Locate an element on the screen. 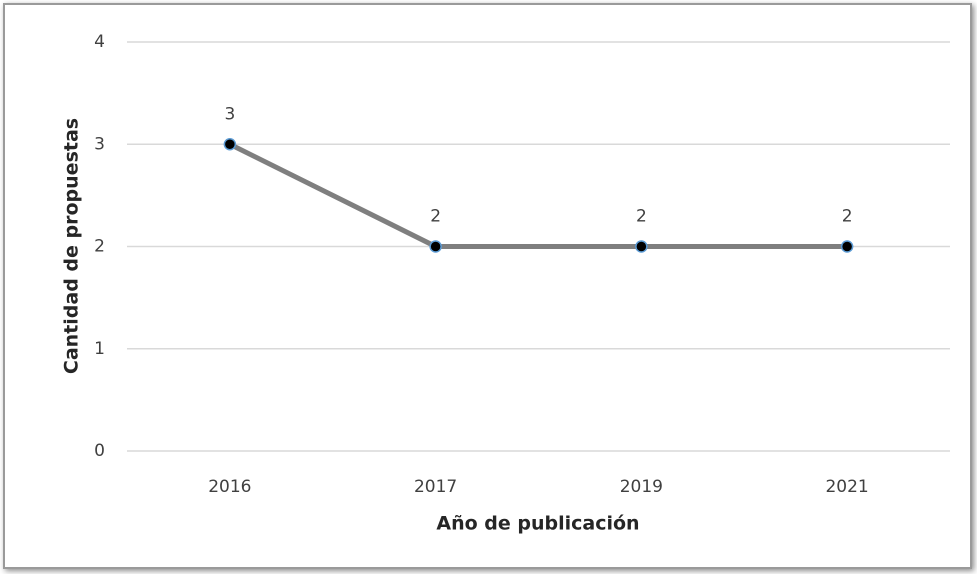  data-line is located at coordinates (538, 195).